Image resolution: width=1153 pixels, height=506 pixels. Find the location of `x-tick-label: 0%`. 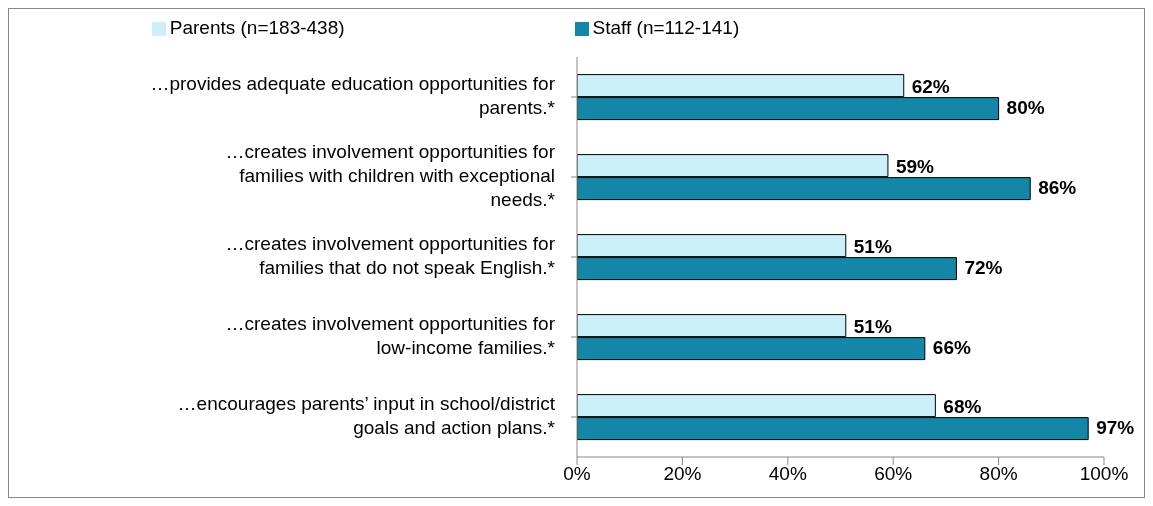

x-tick-label: 0% is located at coordinates (577, 474).